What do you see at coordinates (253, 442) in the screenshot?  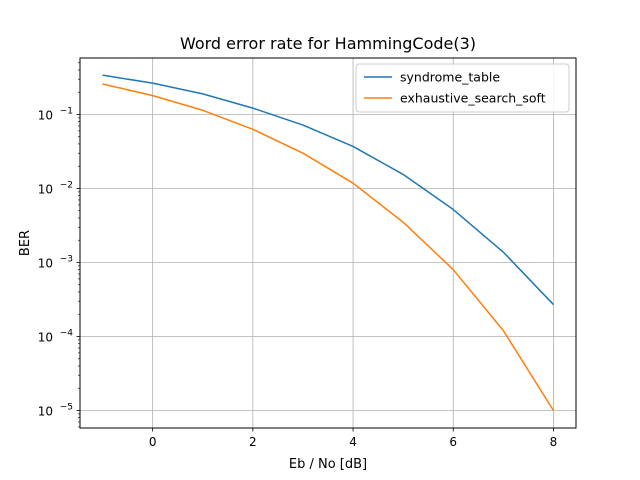 I see `x-tick-label: 2` at bounding box center [253, 442].